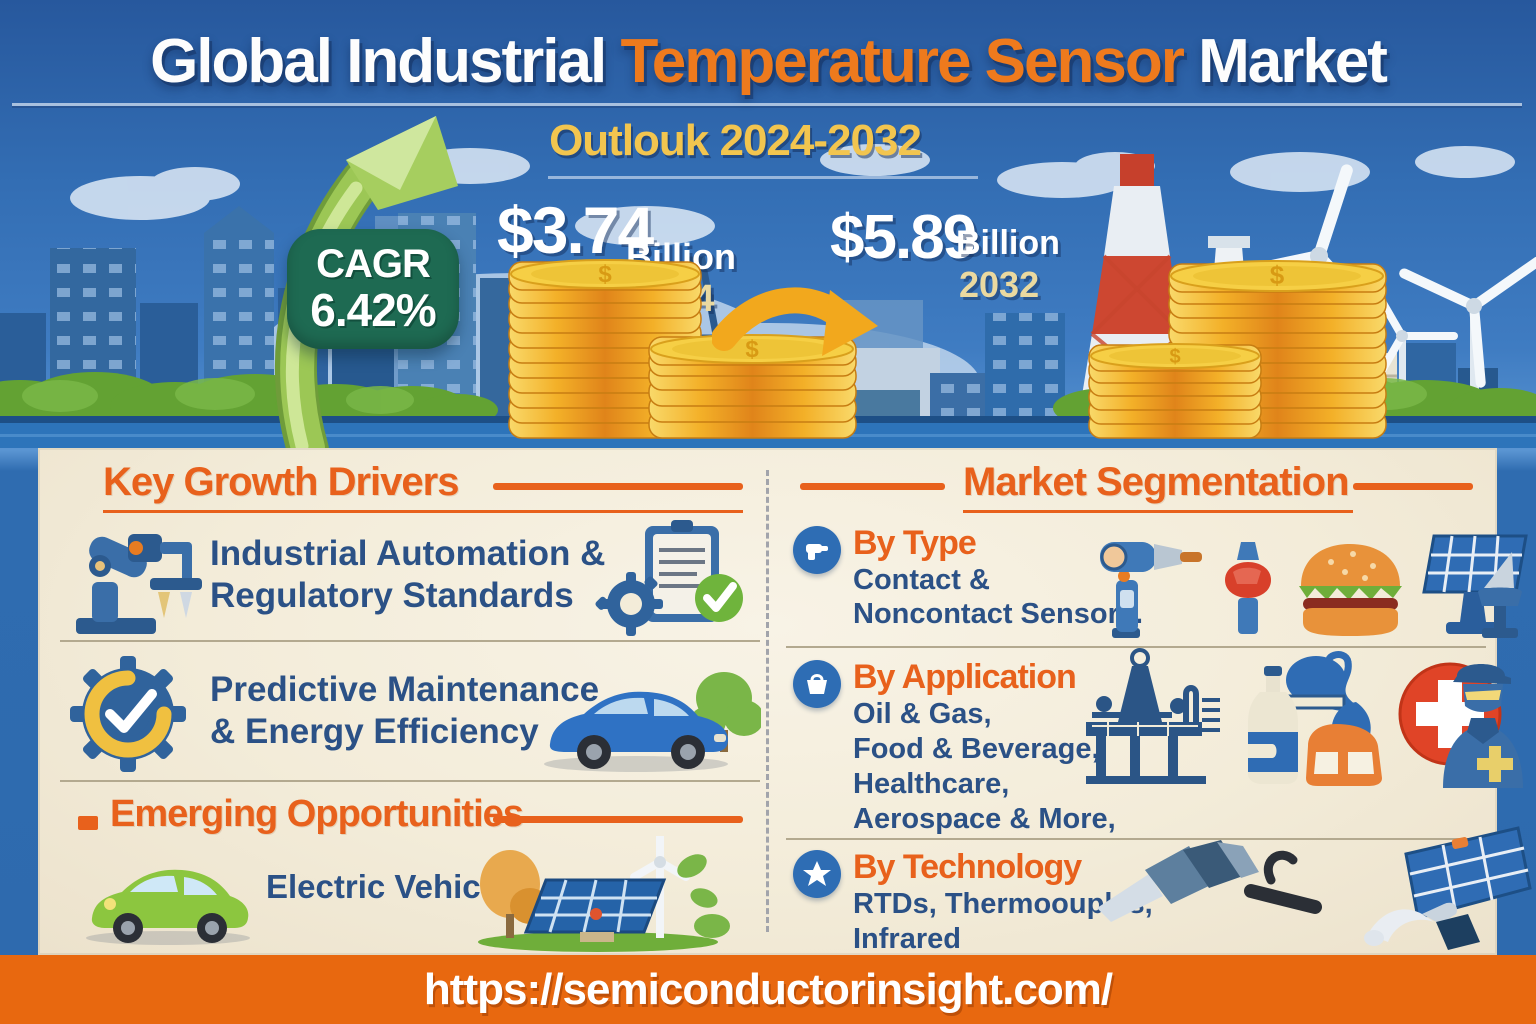 The height and width of the screenshot is (1024, 1536). I want to click on hamburger-icon, so click(1350, 590).